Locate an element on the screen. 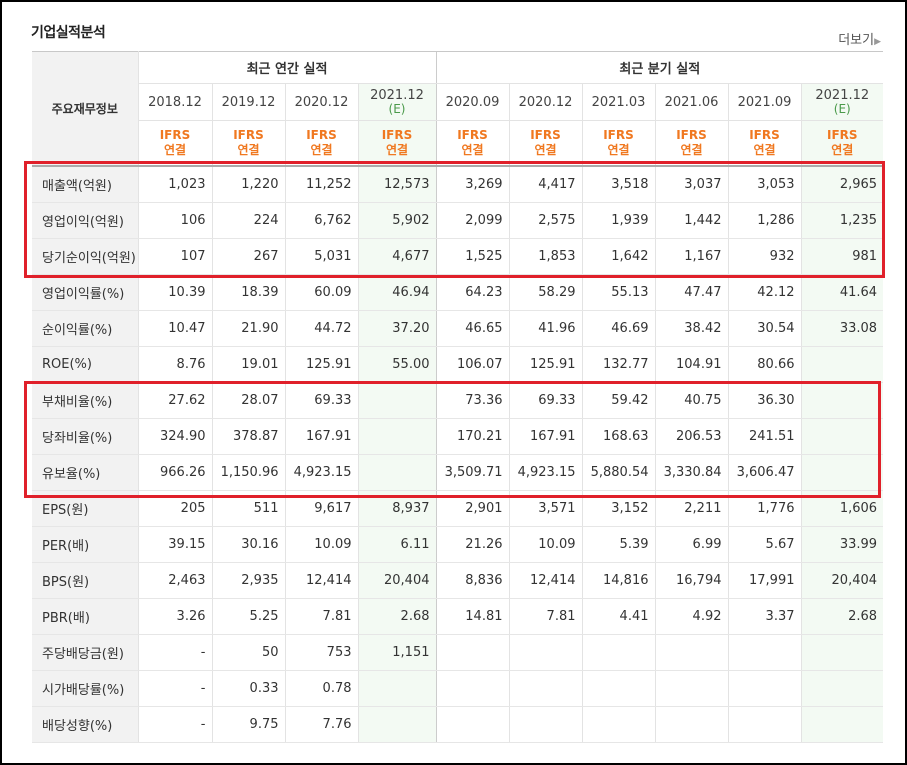 Image resolution: width=907 pixels, height=765 pixels. table-cell: 966.26 is located at coordinates (175, 472).